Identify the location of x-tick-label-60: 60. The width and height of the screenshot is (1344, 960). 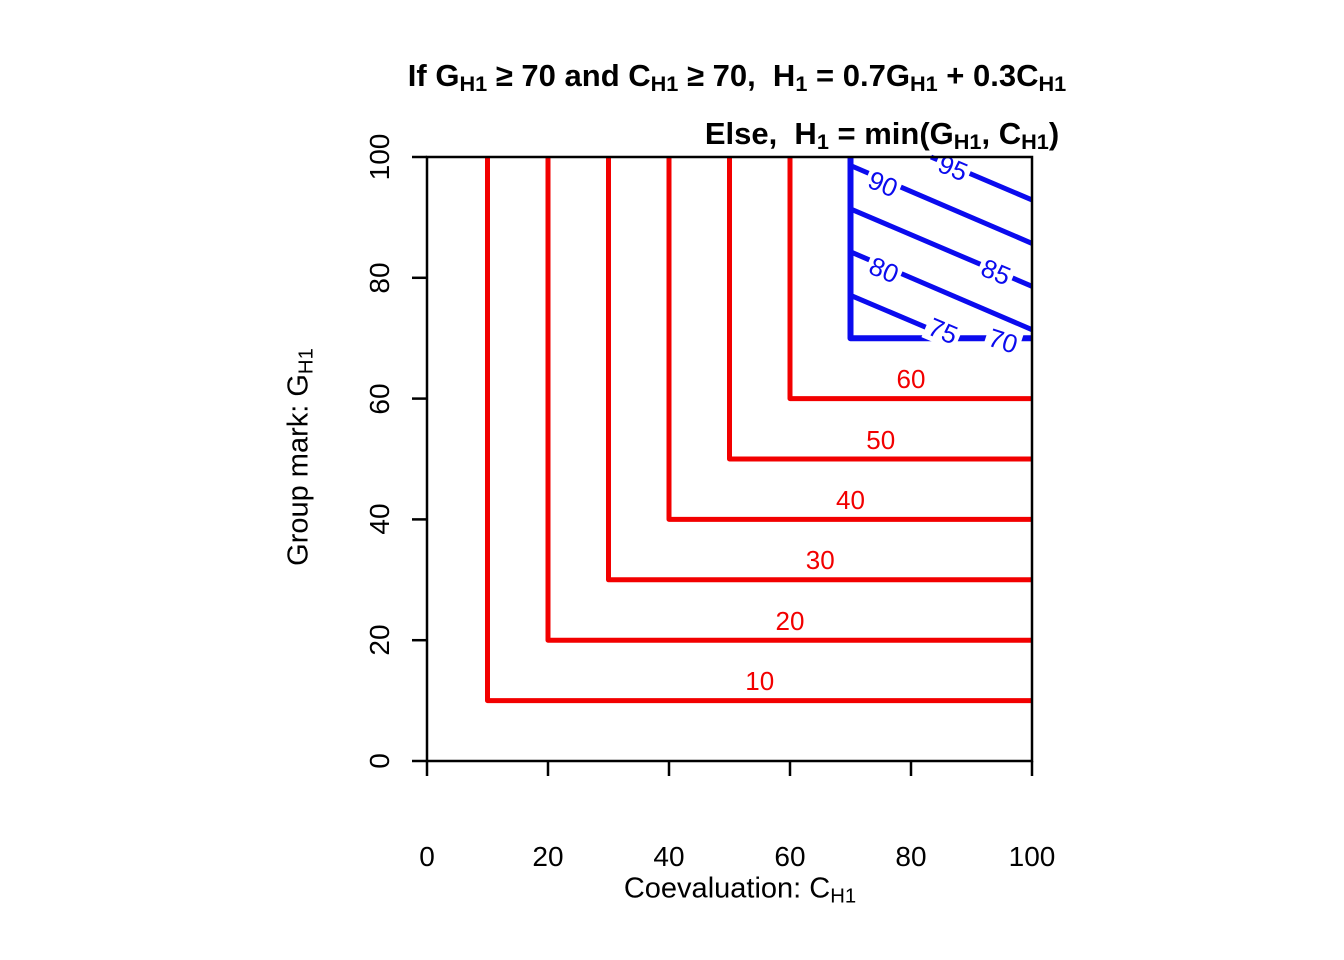
(790, 856).